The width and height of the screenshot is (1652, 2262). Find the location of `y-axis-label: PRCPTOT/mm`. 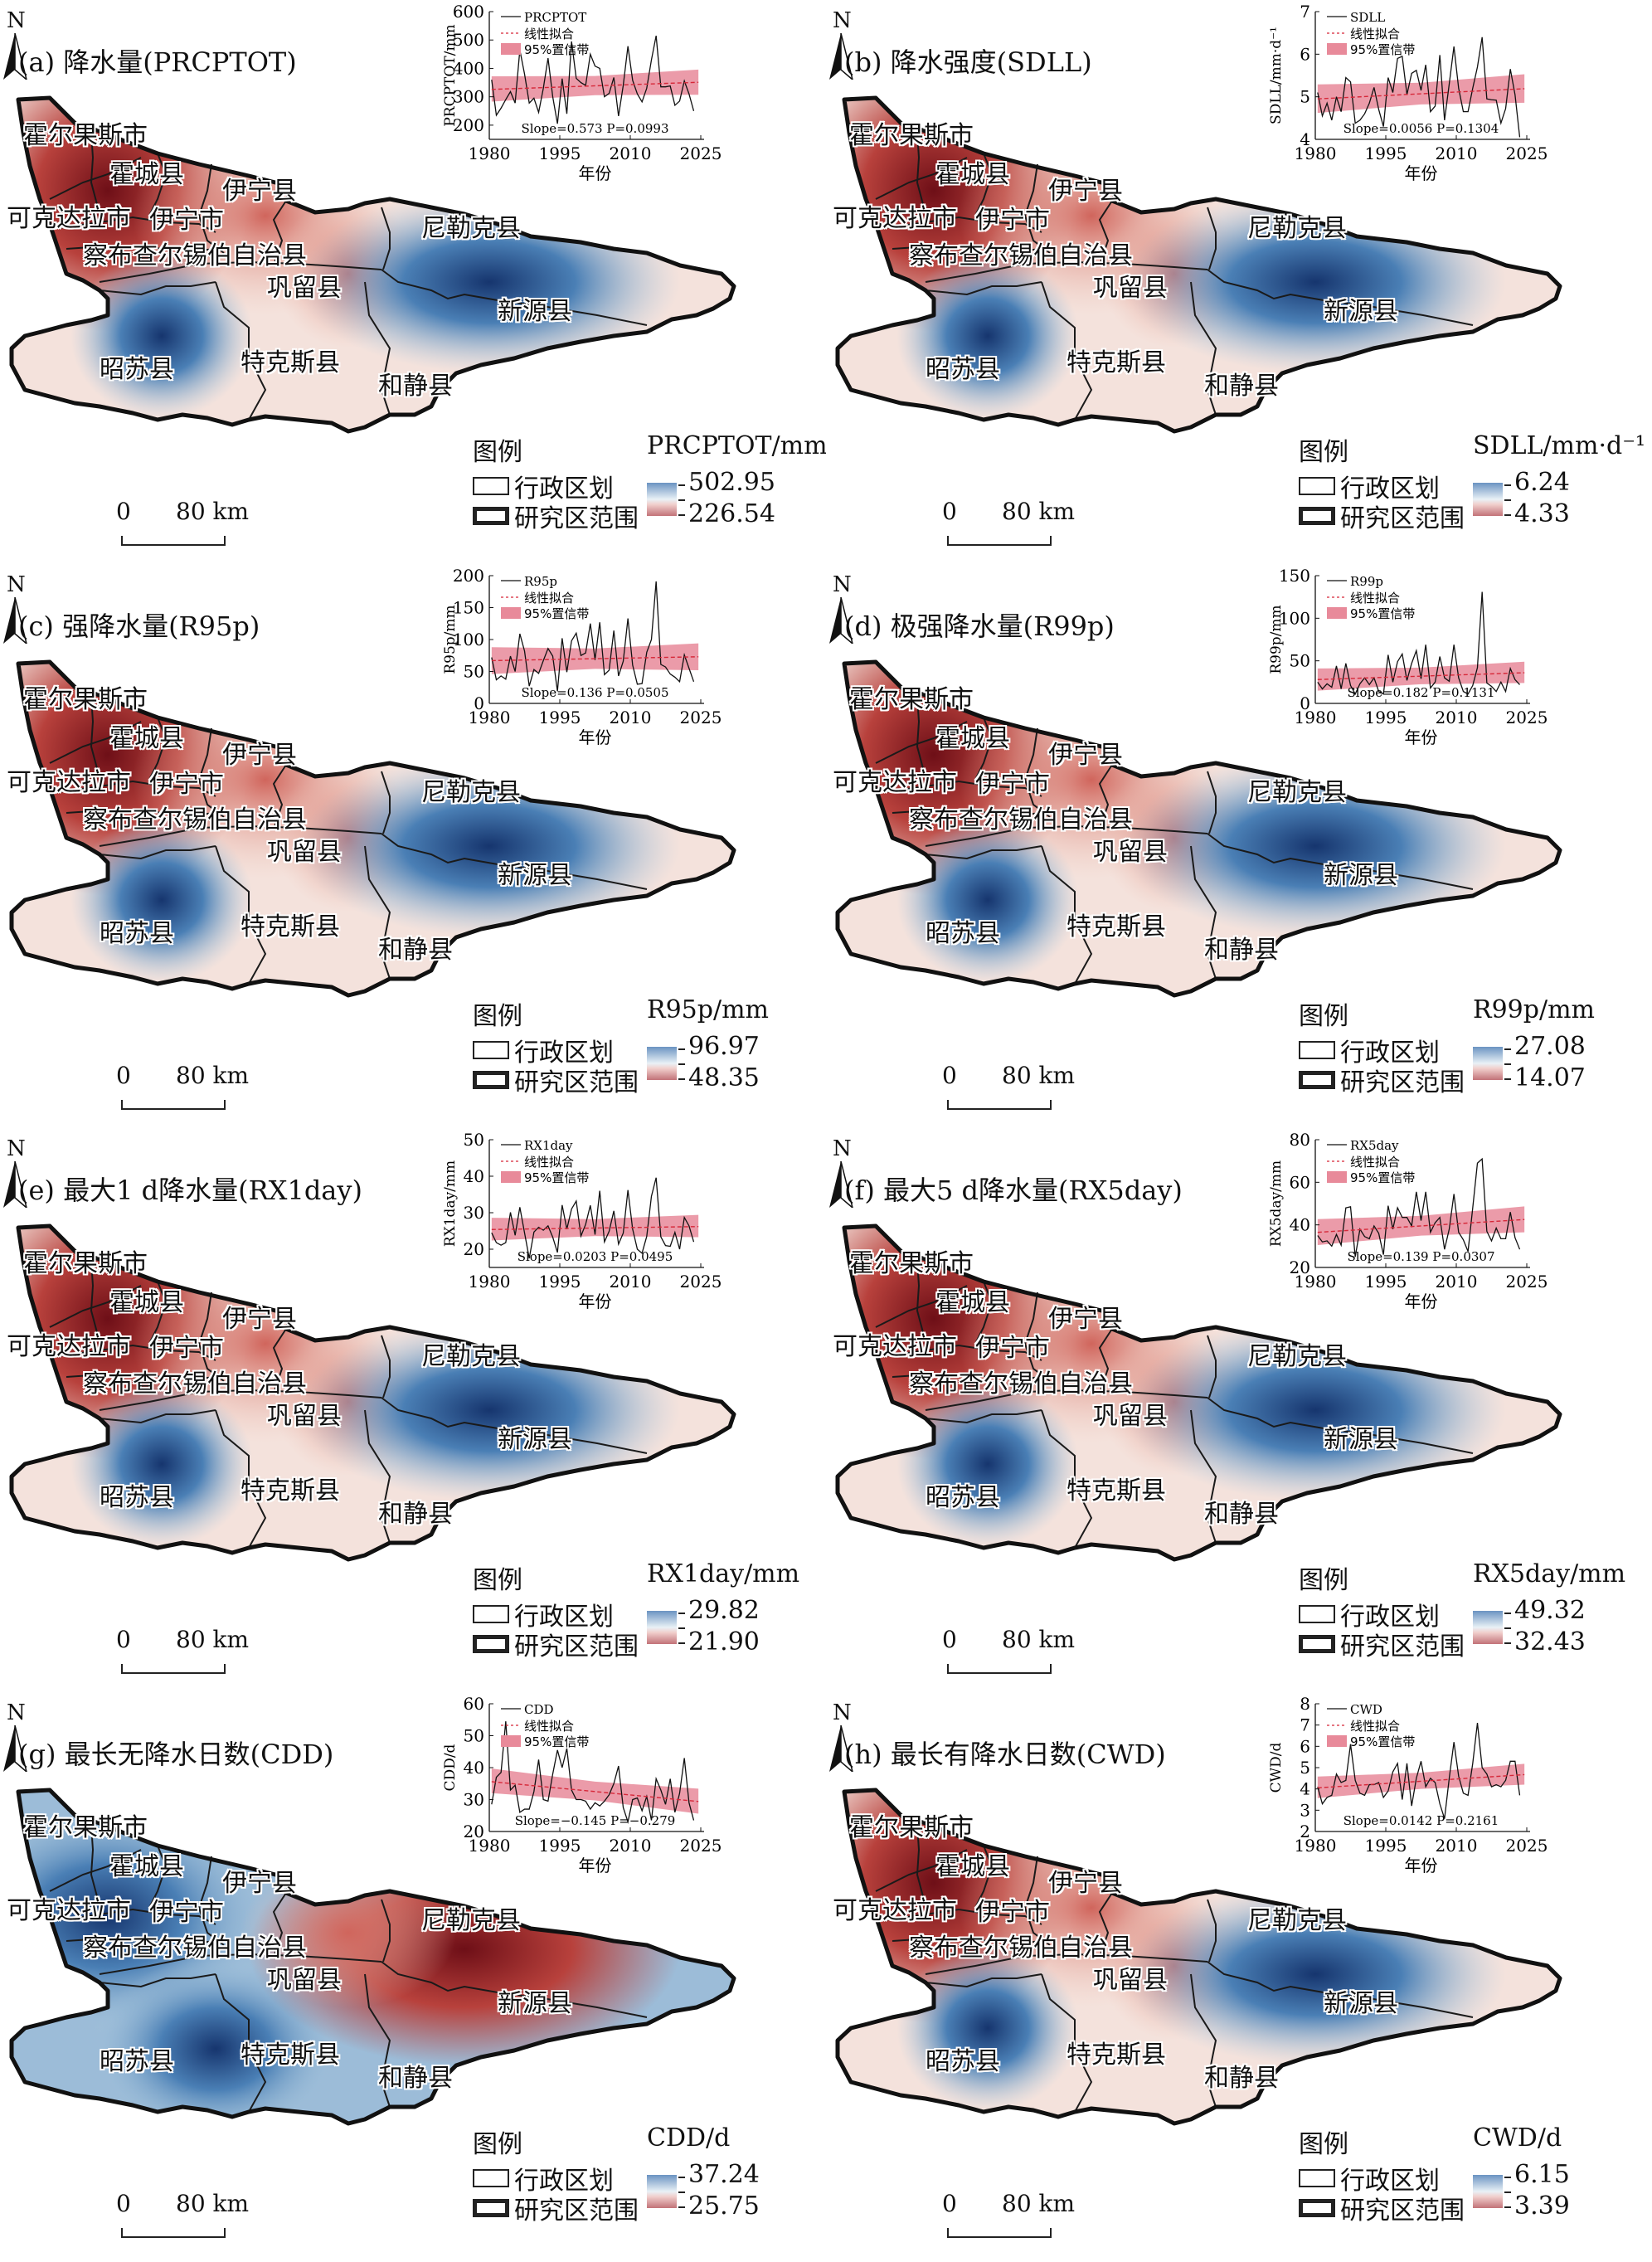

y-axis-label: PRCPTOT/mm is located at coordinates (450, 75).